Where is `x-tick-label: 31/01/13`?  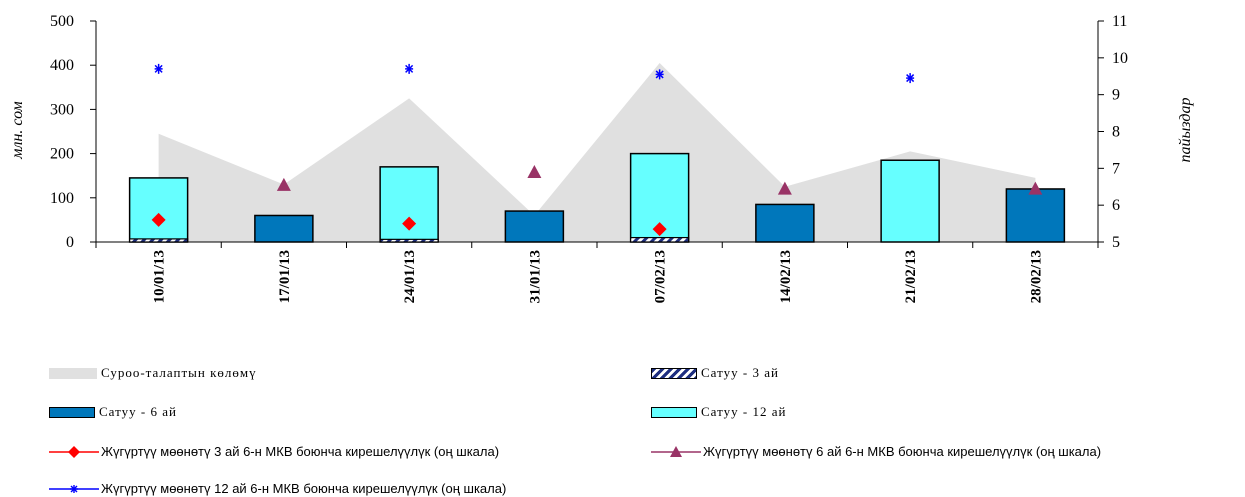 x-tick-label: 31/01/13 is located at coordinates (535, 276).